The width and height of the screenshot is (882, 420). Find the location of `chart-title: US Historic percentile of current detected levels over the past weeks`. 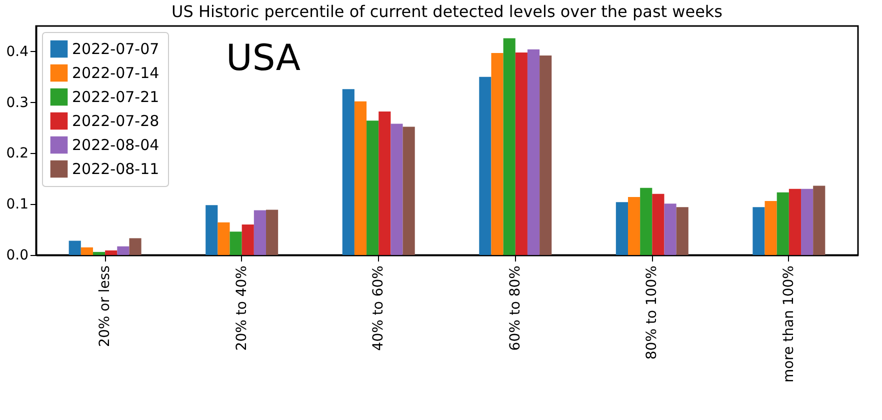

chart-title: US Historic percentile of current detected levels over the past weeks is located at coordinates (447, 11).